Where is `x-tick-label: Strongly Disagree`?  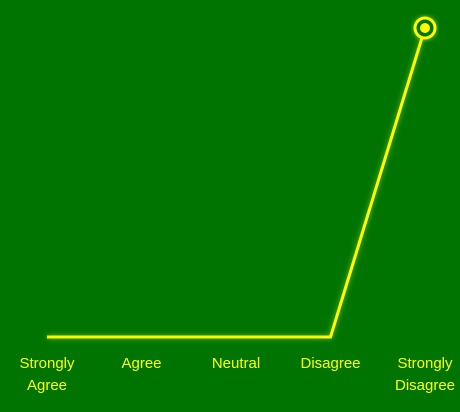 x-tick-label: Strongly Disagree is located at coordinates (425, 374).